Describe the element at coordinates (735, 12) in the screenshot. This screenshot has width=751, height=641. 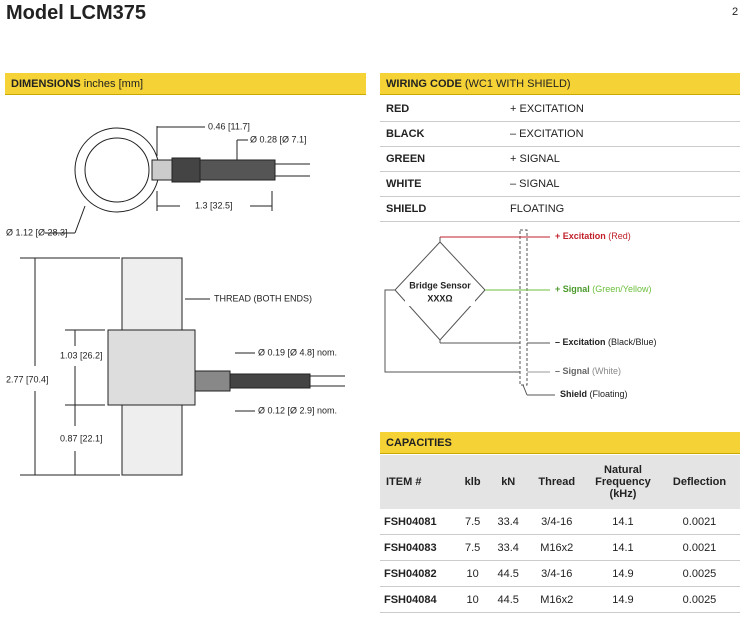
I see `page-number: 2` at that location.